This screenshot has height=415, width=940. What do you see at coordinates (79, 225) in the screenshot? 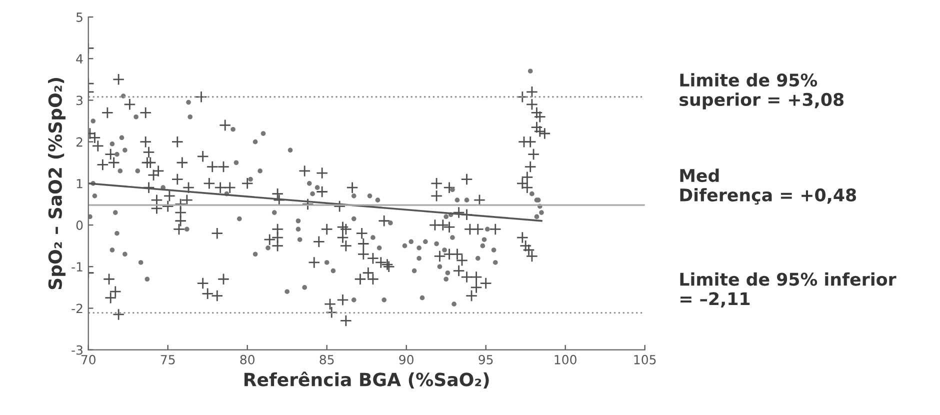
I see `y-tick-label: 0` at bounding box center [79, 225].